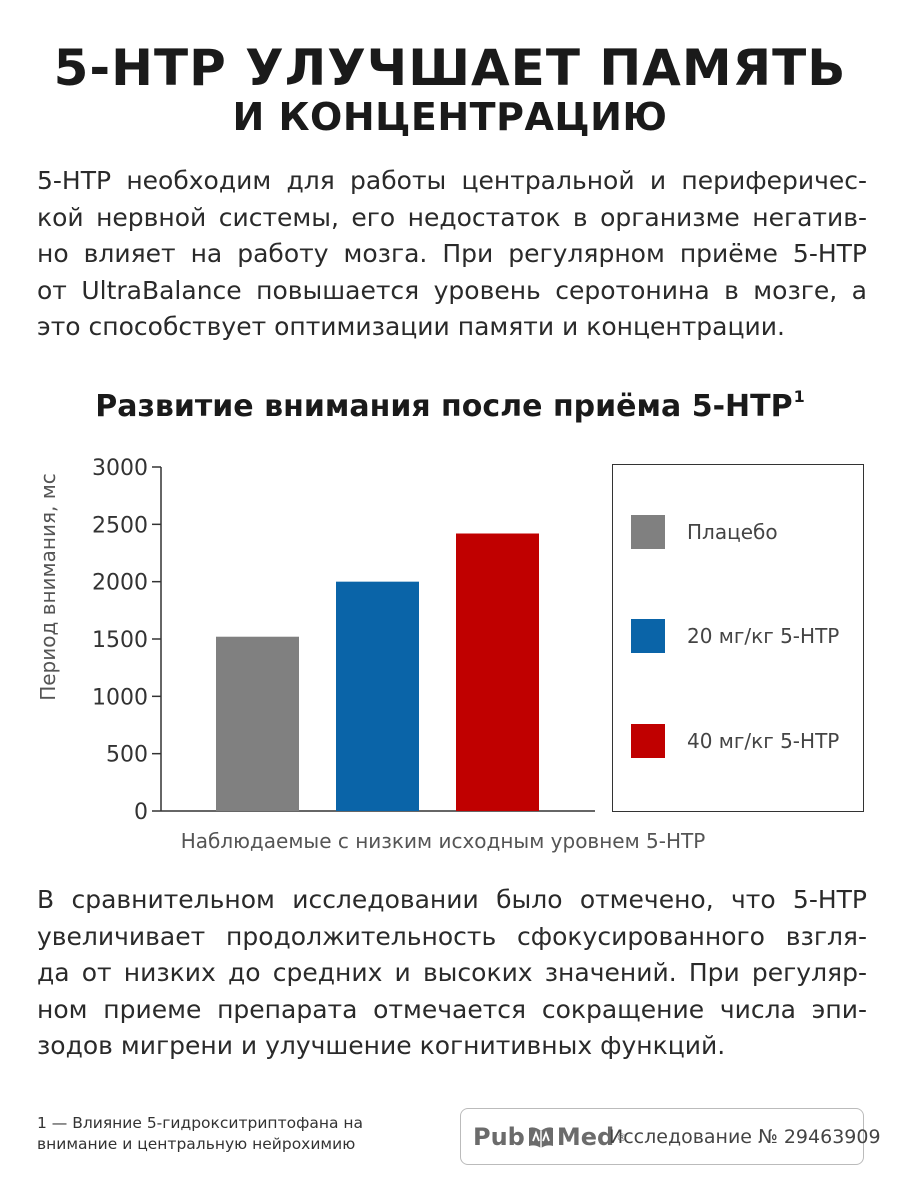  I want to click on legend-swatch-placebo, so click(648, 532).